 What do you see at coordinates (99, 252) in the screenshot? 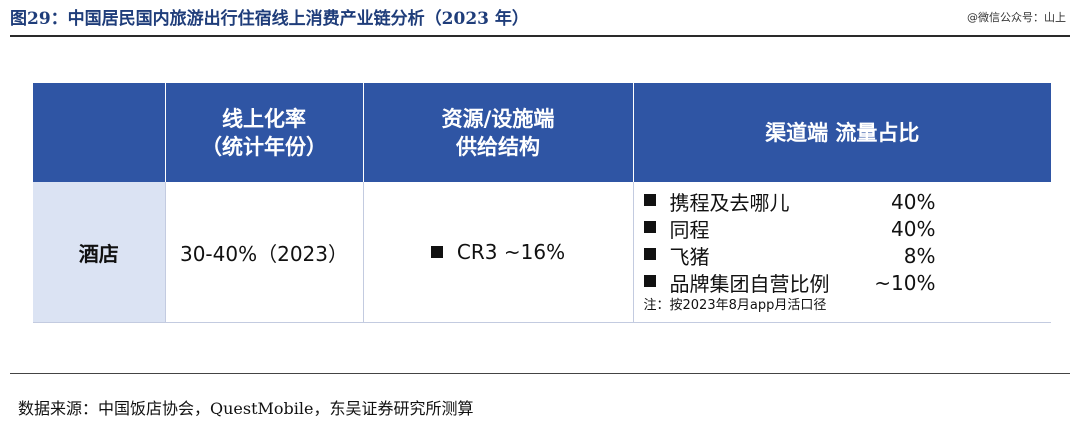
I see `row-label-hotel: 酒店` at bounding box center [99, 252].